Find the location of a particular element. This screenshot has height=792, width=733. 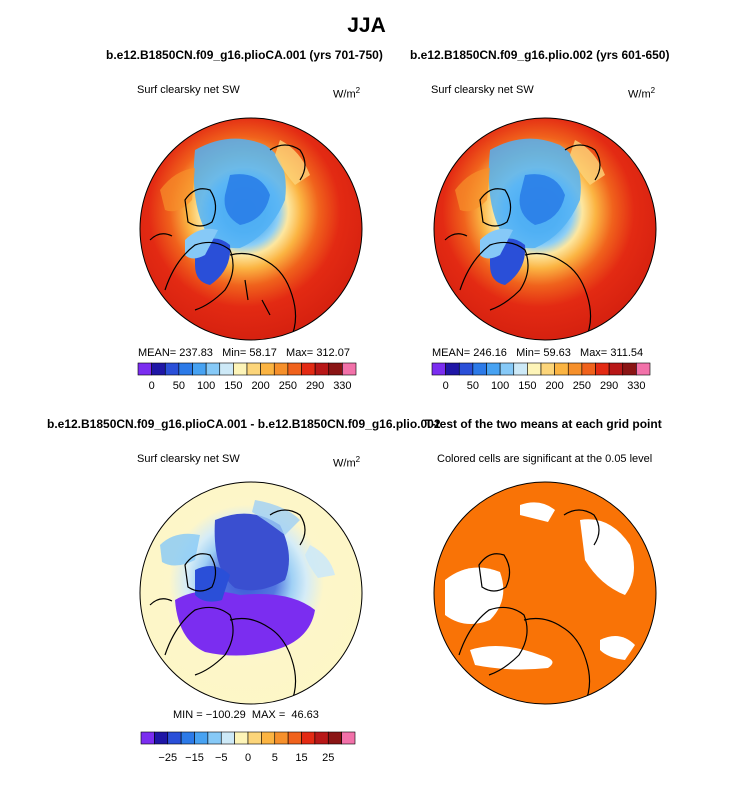

panel-2-map is located at coordinates (545, 229).